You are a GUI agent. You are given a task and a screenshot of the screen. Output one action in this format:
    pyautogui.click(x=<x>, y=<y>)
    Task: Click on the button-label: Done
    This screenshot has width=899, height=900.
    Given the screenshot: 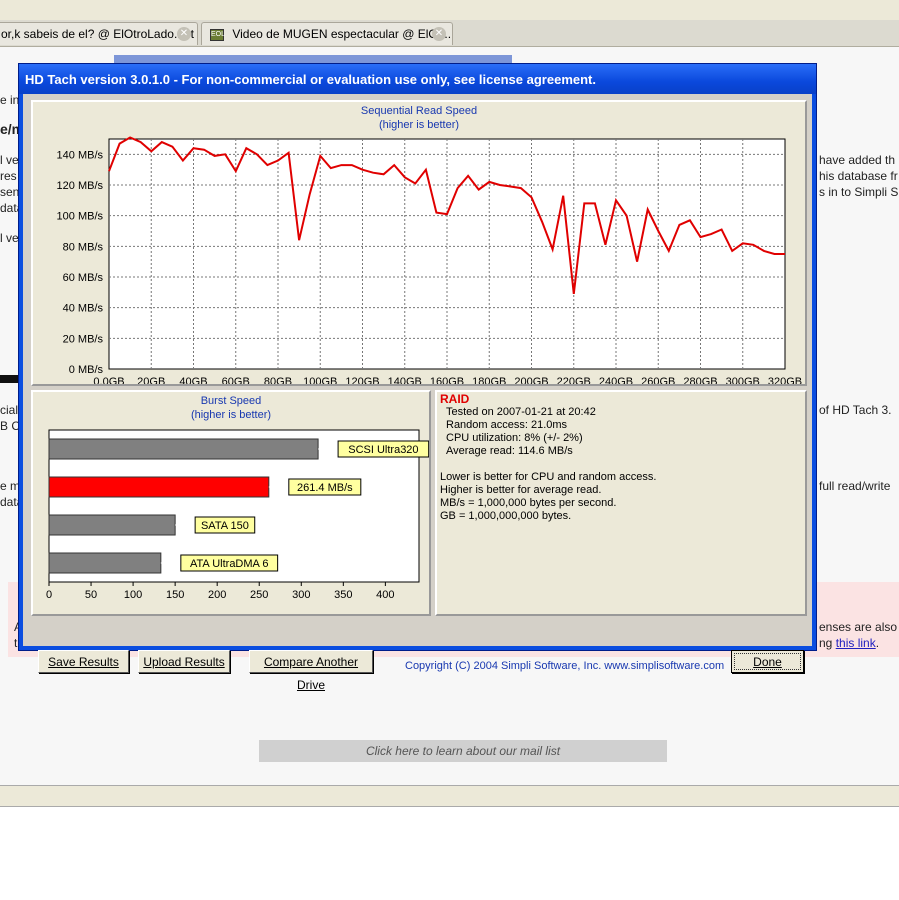 What is the action you would take?
    pyautogui.click(x=767, y=662)
    